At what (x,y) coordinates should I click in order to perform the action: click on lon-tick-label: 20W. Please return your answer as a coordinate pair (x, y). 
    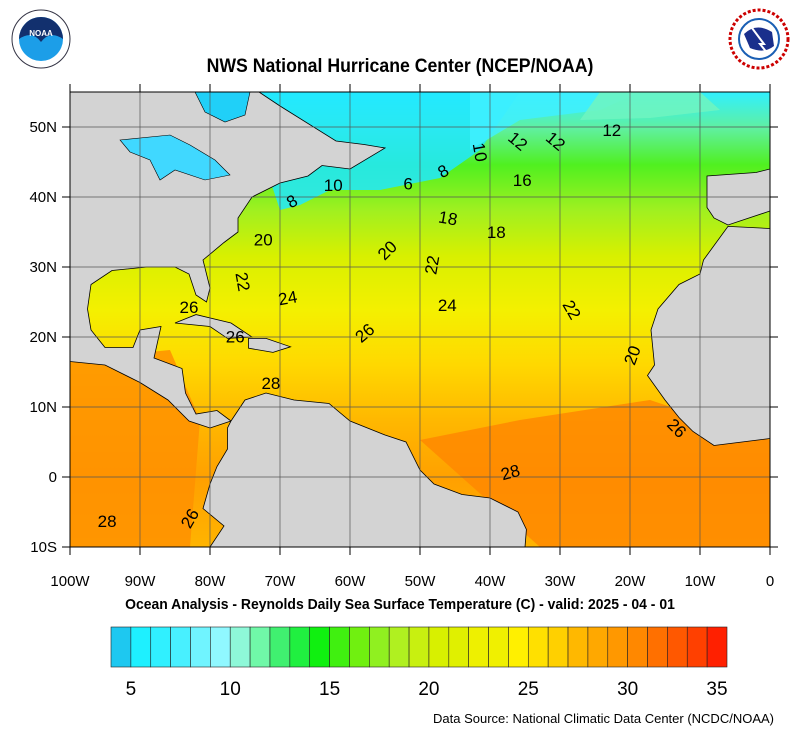
    Looking at the image, I should click on (631, 581).